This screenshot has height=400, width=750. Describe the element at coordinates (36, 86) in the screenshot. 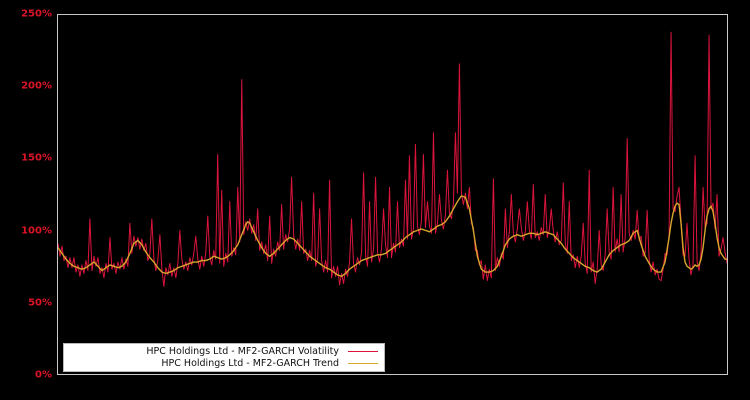

I see `y-axis-tick-label-200: 200%` at that location.